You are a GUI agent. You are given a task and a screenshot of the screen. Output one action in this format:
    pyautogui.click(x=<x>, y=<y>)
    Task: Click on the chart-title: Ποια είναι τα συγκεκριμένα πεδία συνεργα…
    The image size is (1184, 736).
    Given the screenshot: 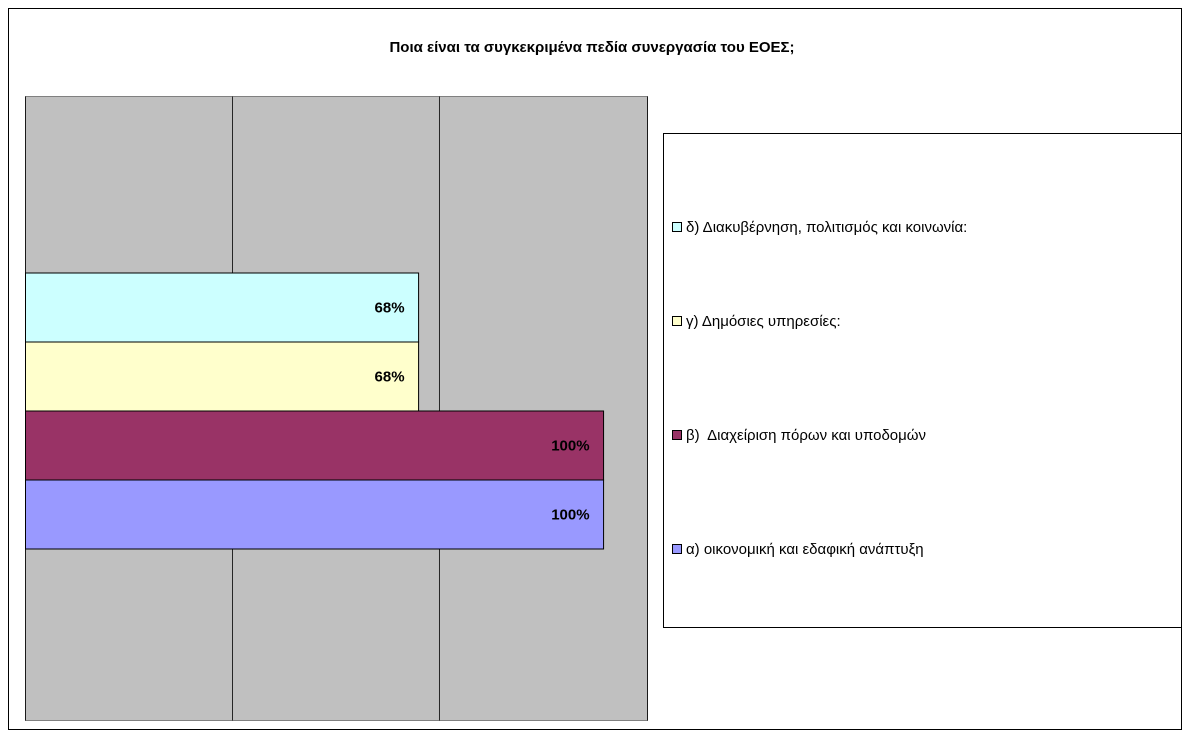 What is the action you would take?
    pyautogui.click(x=591, y=47)
    